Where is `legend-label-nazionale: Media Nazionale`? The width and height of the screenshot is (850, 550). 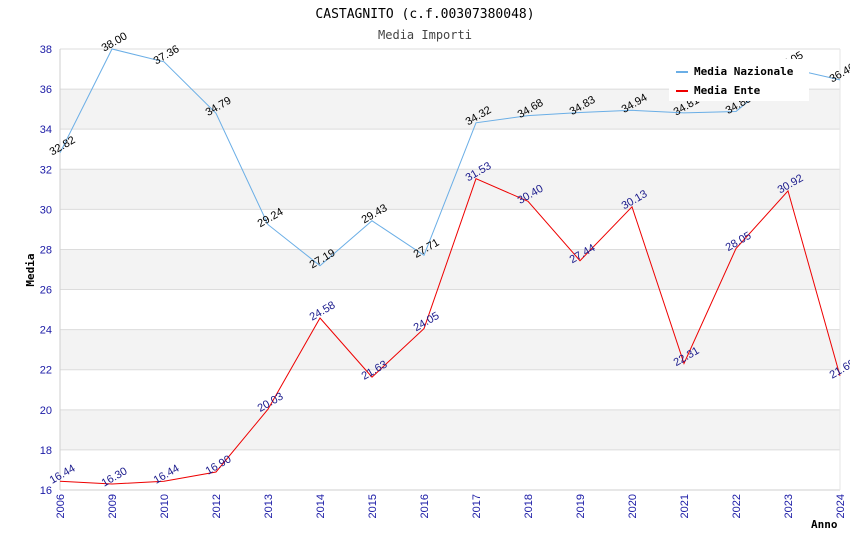 legend-label-nazionale: Media Nazionale is located at coordinates (744, 71).